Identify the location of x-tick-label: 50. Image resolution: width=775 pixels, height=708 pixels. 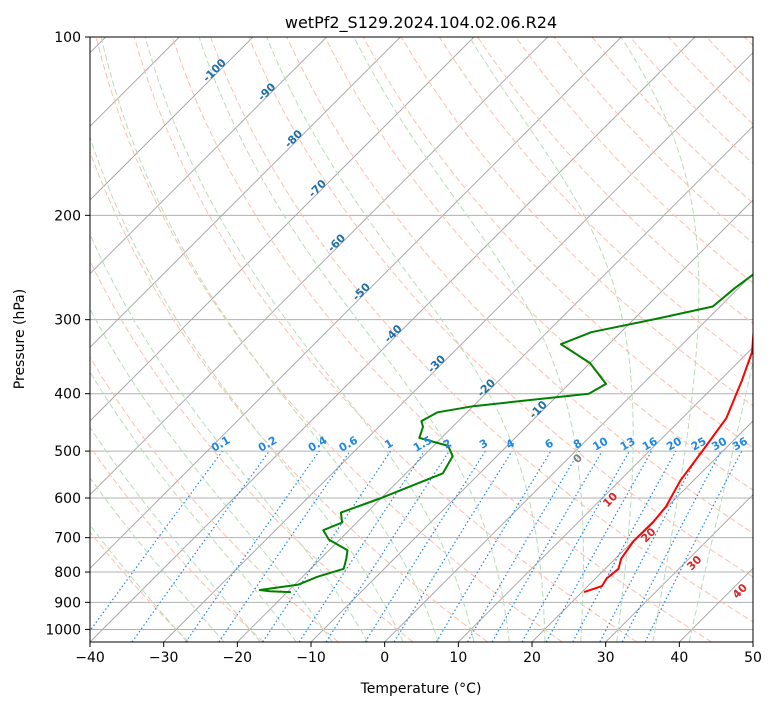
(753, 658).